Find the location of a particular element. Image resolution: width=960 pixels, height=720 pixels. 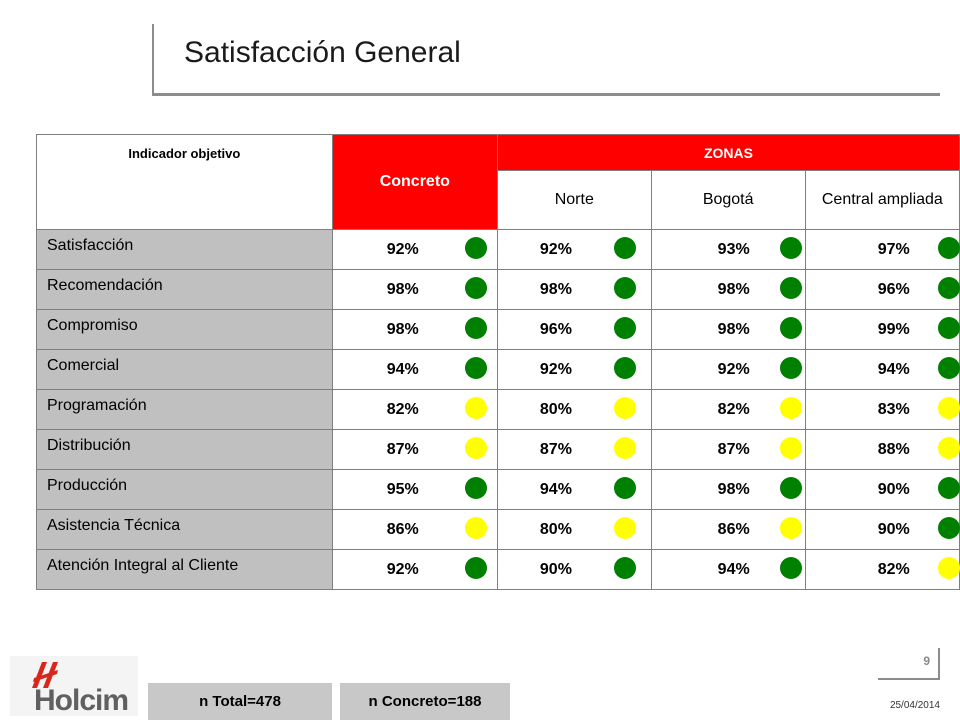

value-cell-central-ampliada: 82% is located at coordinates (882, 569).